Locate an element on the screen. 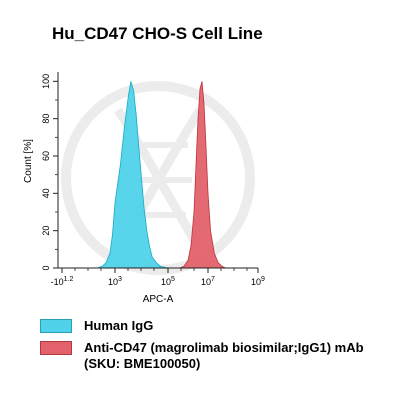 The image size is (400, 400). series-area-anti-cd47 is located at coordinates (202, 175).